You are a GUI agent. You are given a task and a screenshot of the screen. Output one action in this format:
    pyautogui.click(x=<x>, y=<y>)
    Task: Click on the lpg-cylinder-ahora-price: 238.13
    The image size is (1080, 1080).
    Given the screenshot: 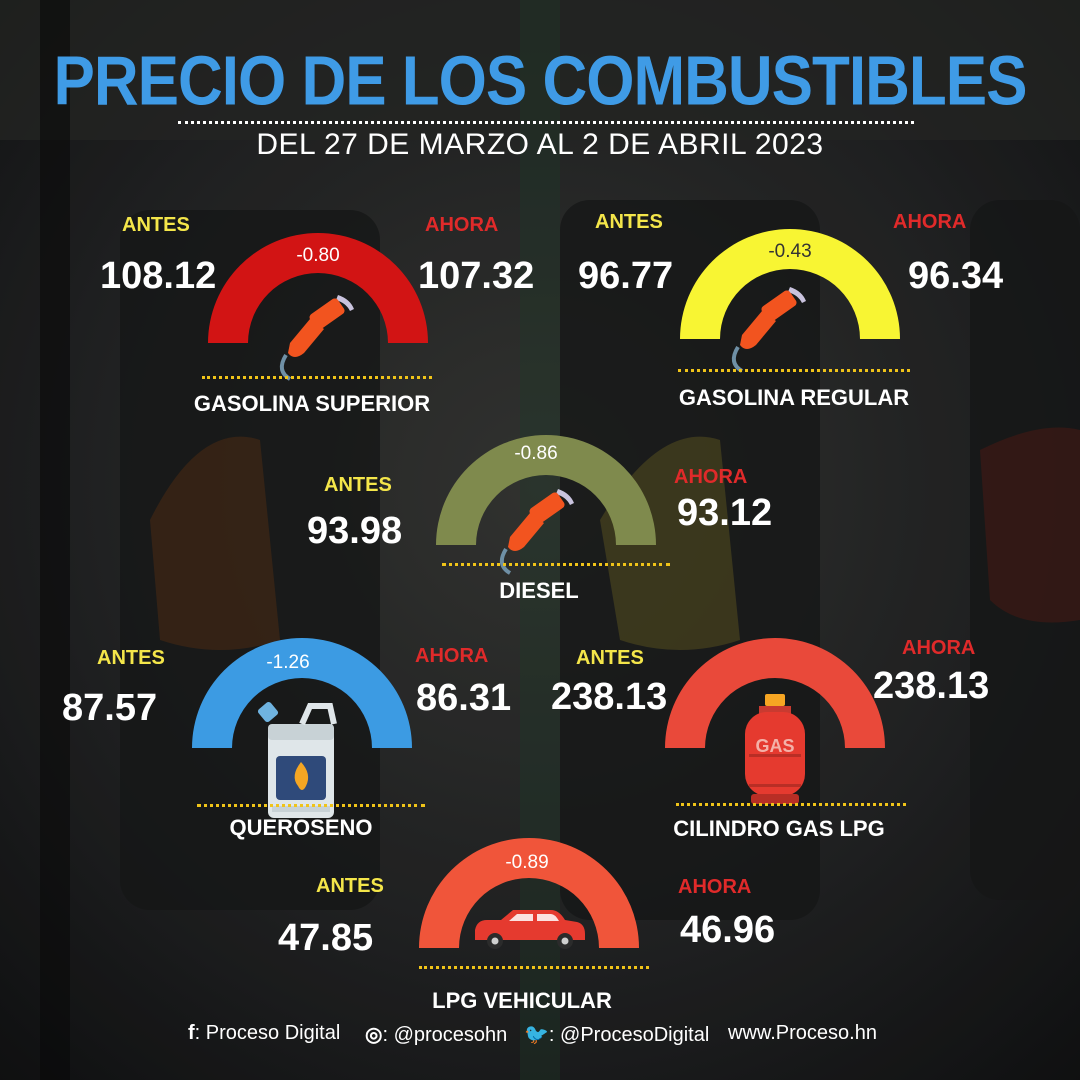 What is the action you would take?
    pyautogui.click(x=931, y=686)
    